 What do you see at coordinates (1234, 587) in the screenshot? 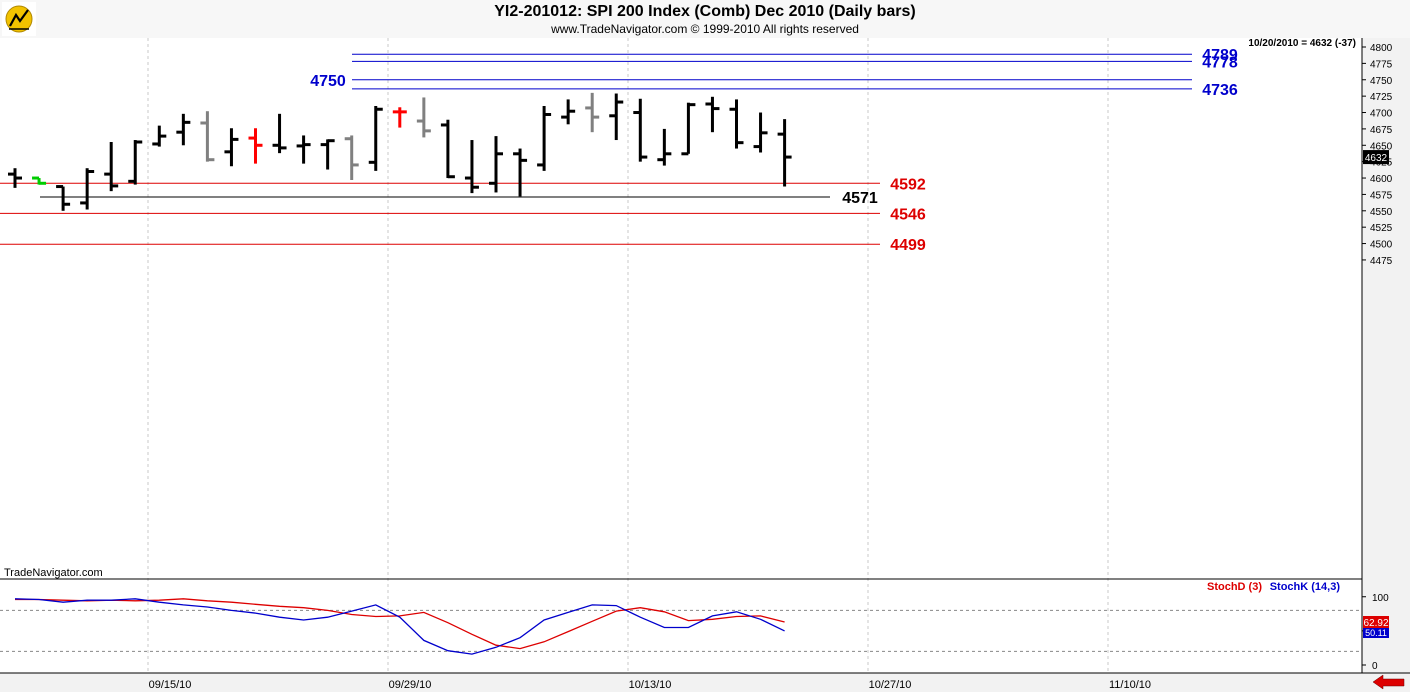
I see `legend-stochd: StochD (3)` at bounding box center [1234, 587].